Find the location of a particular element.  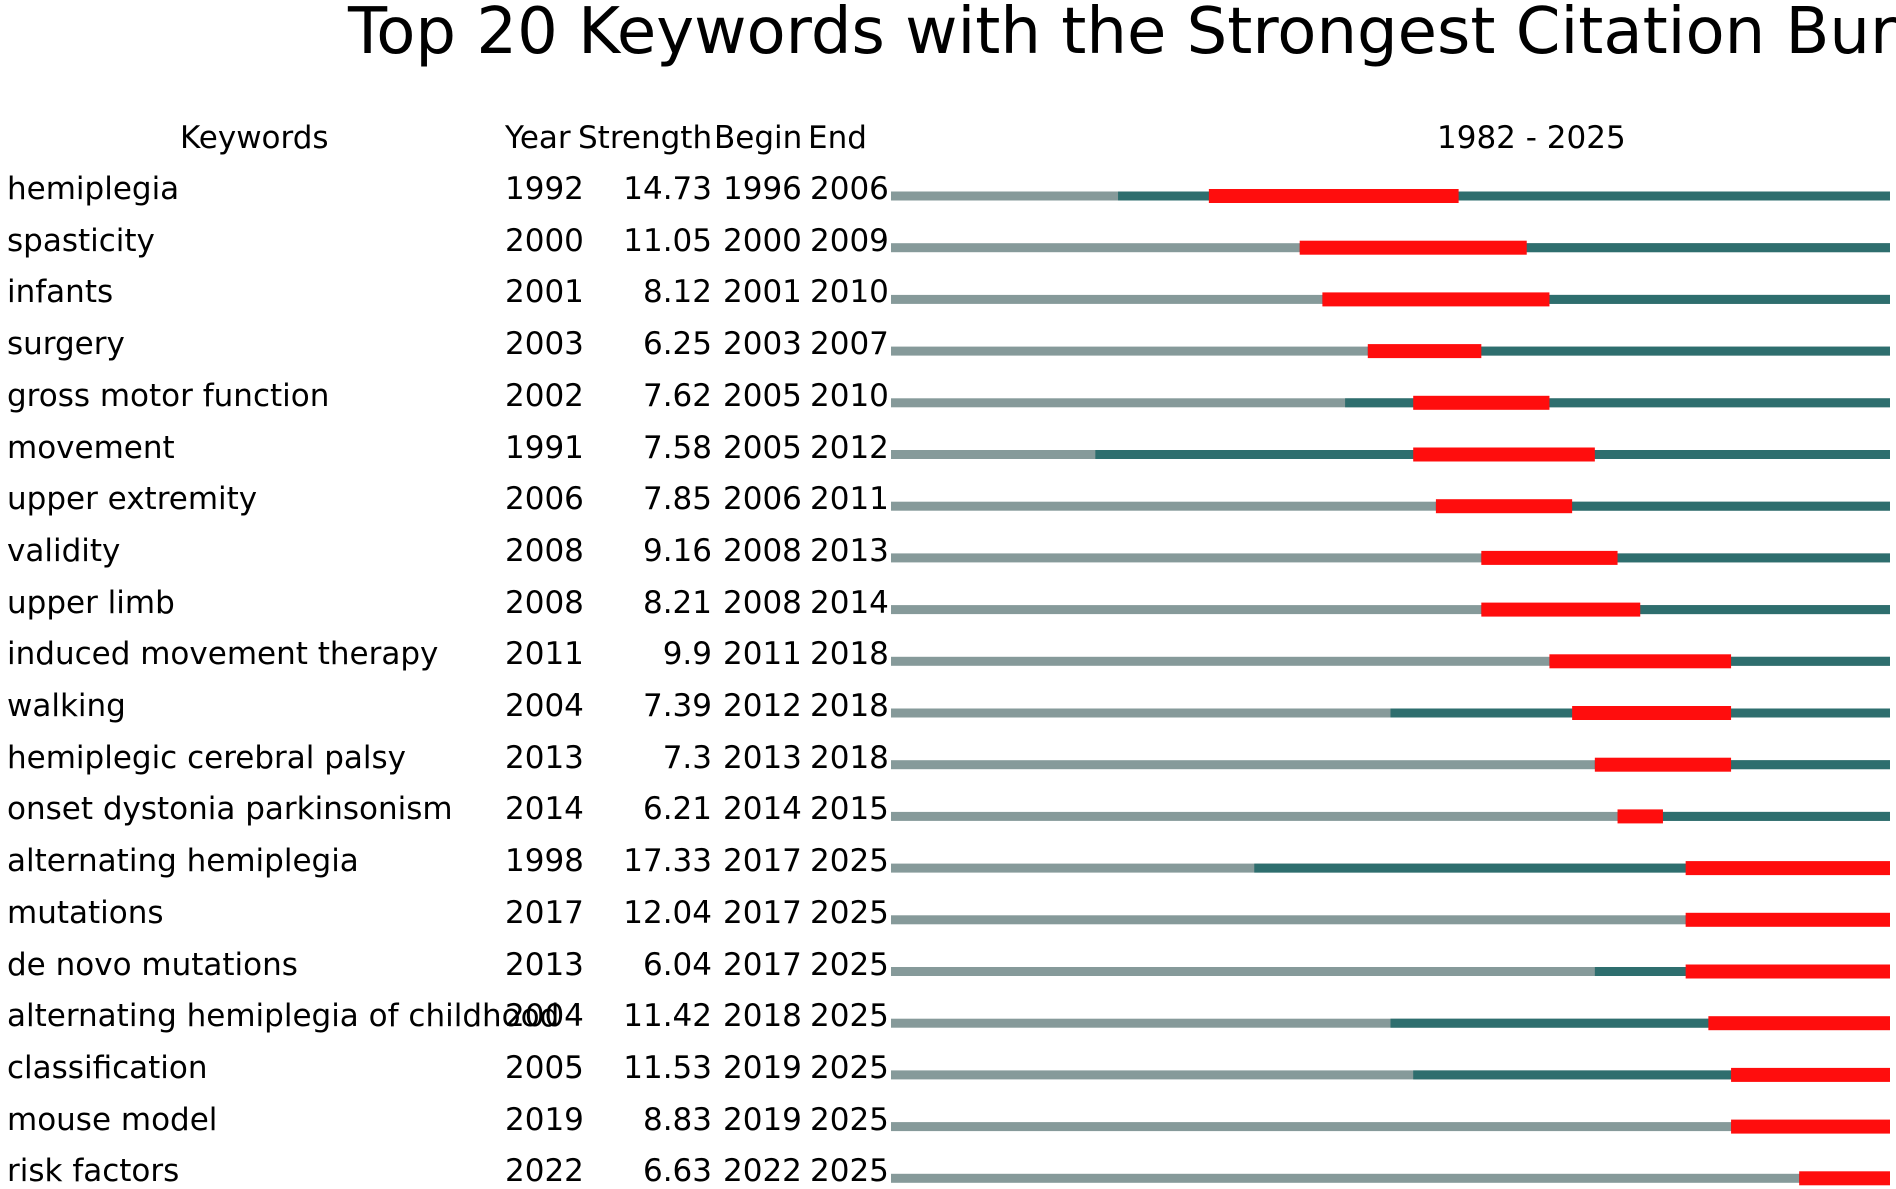

year-value: 2005 is located at coordinates (544, 1067).